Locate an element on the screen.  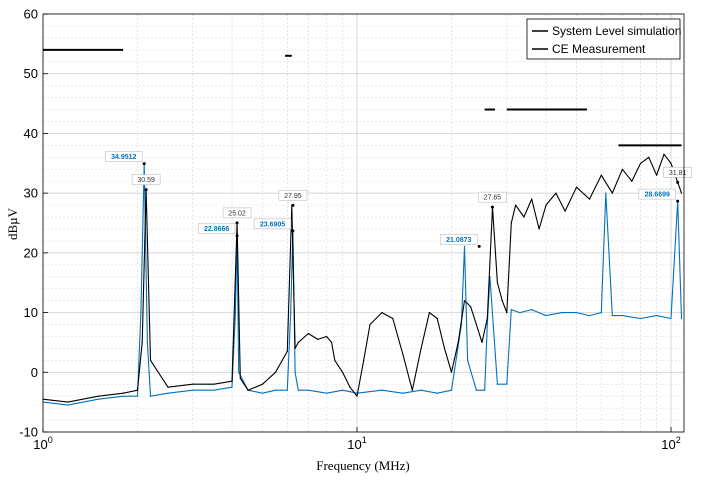
datatip-label: 21.0873 is located at coordinates (458, 240).